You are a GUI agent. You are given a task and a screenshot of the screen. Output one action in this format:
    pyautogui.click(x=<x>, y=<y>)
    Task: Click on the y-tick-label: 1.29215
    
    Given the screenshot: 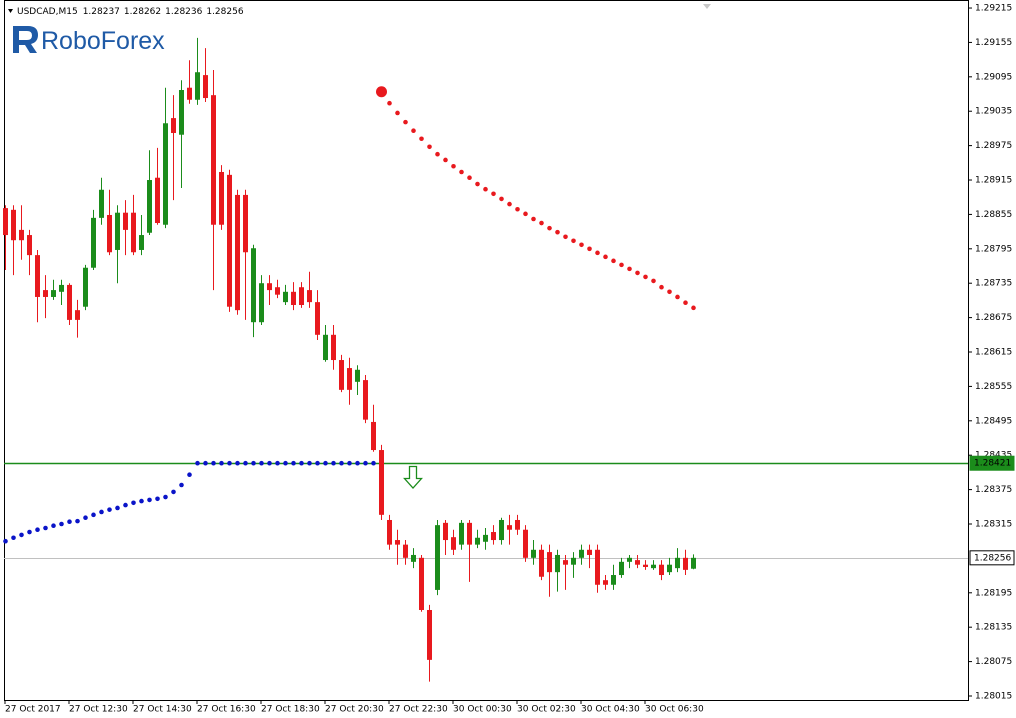 What is the action you would take?
    pyautogui.click(x=993, y=9)
    